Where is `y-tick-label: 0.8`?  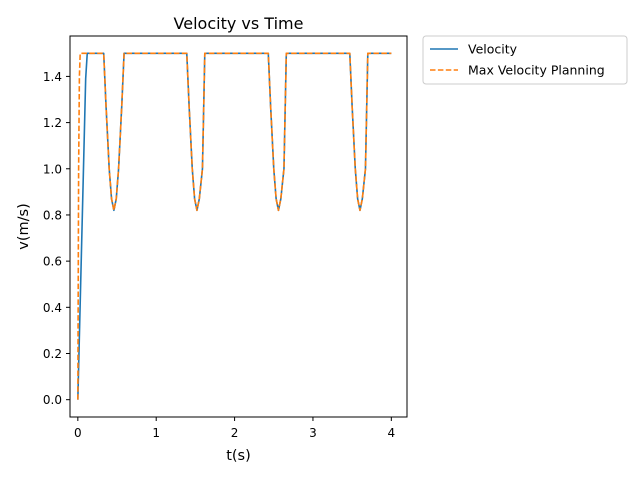
y-tick-label: 0.8 is located at coordinates (52, 215).